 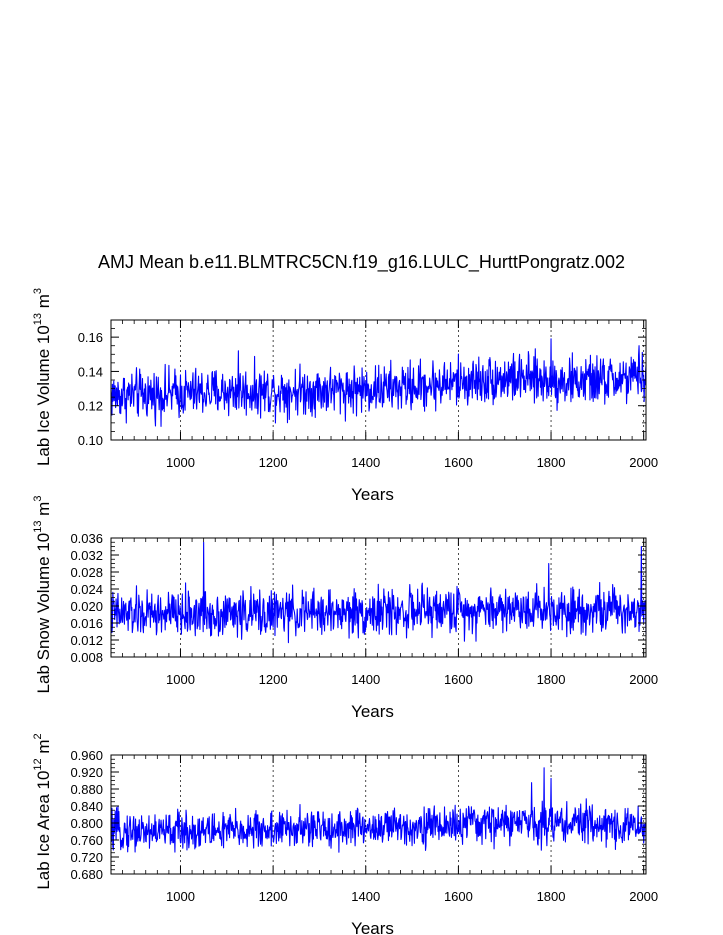 What do you see at coordinates (86, 623) in the screenshot?
I see `y-tick-label: 0.016` at bounding box center [86, 623].